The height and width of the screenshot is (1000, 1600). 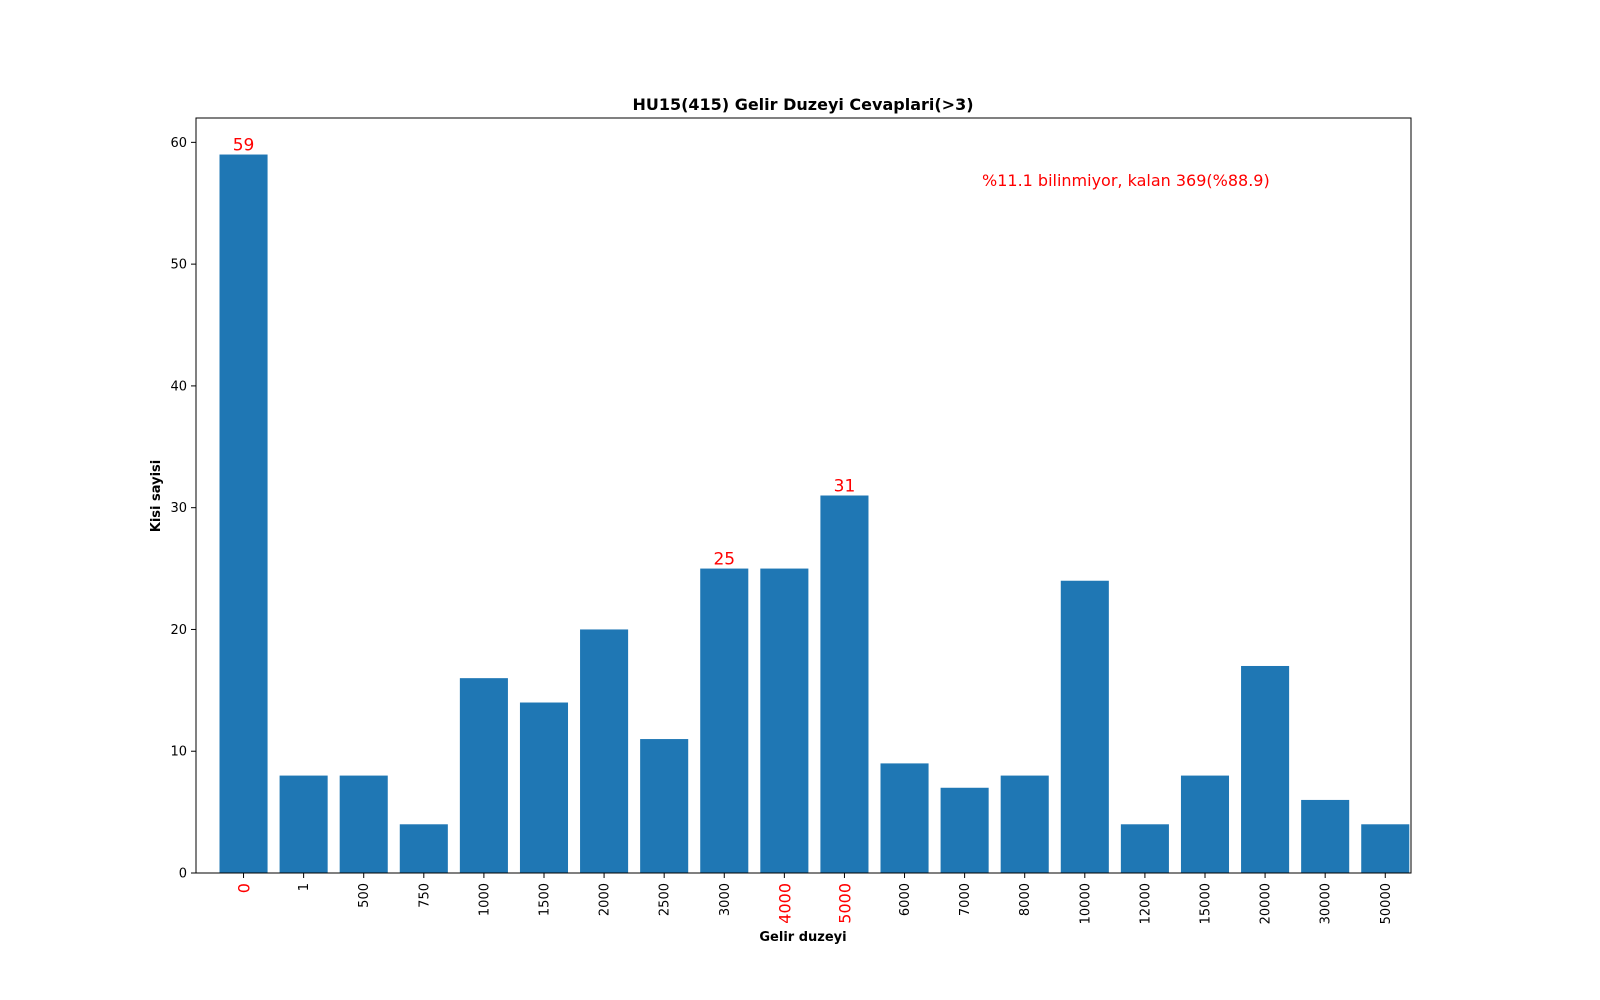 I want to click on x-tick-label-1000: 1000, so click(x=484, y=899).